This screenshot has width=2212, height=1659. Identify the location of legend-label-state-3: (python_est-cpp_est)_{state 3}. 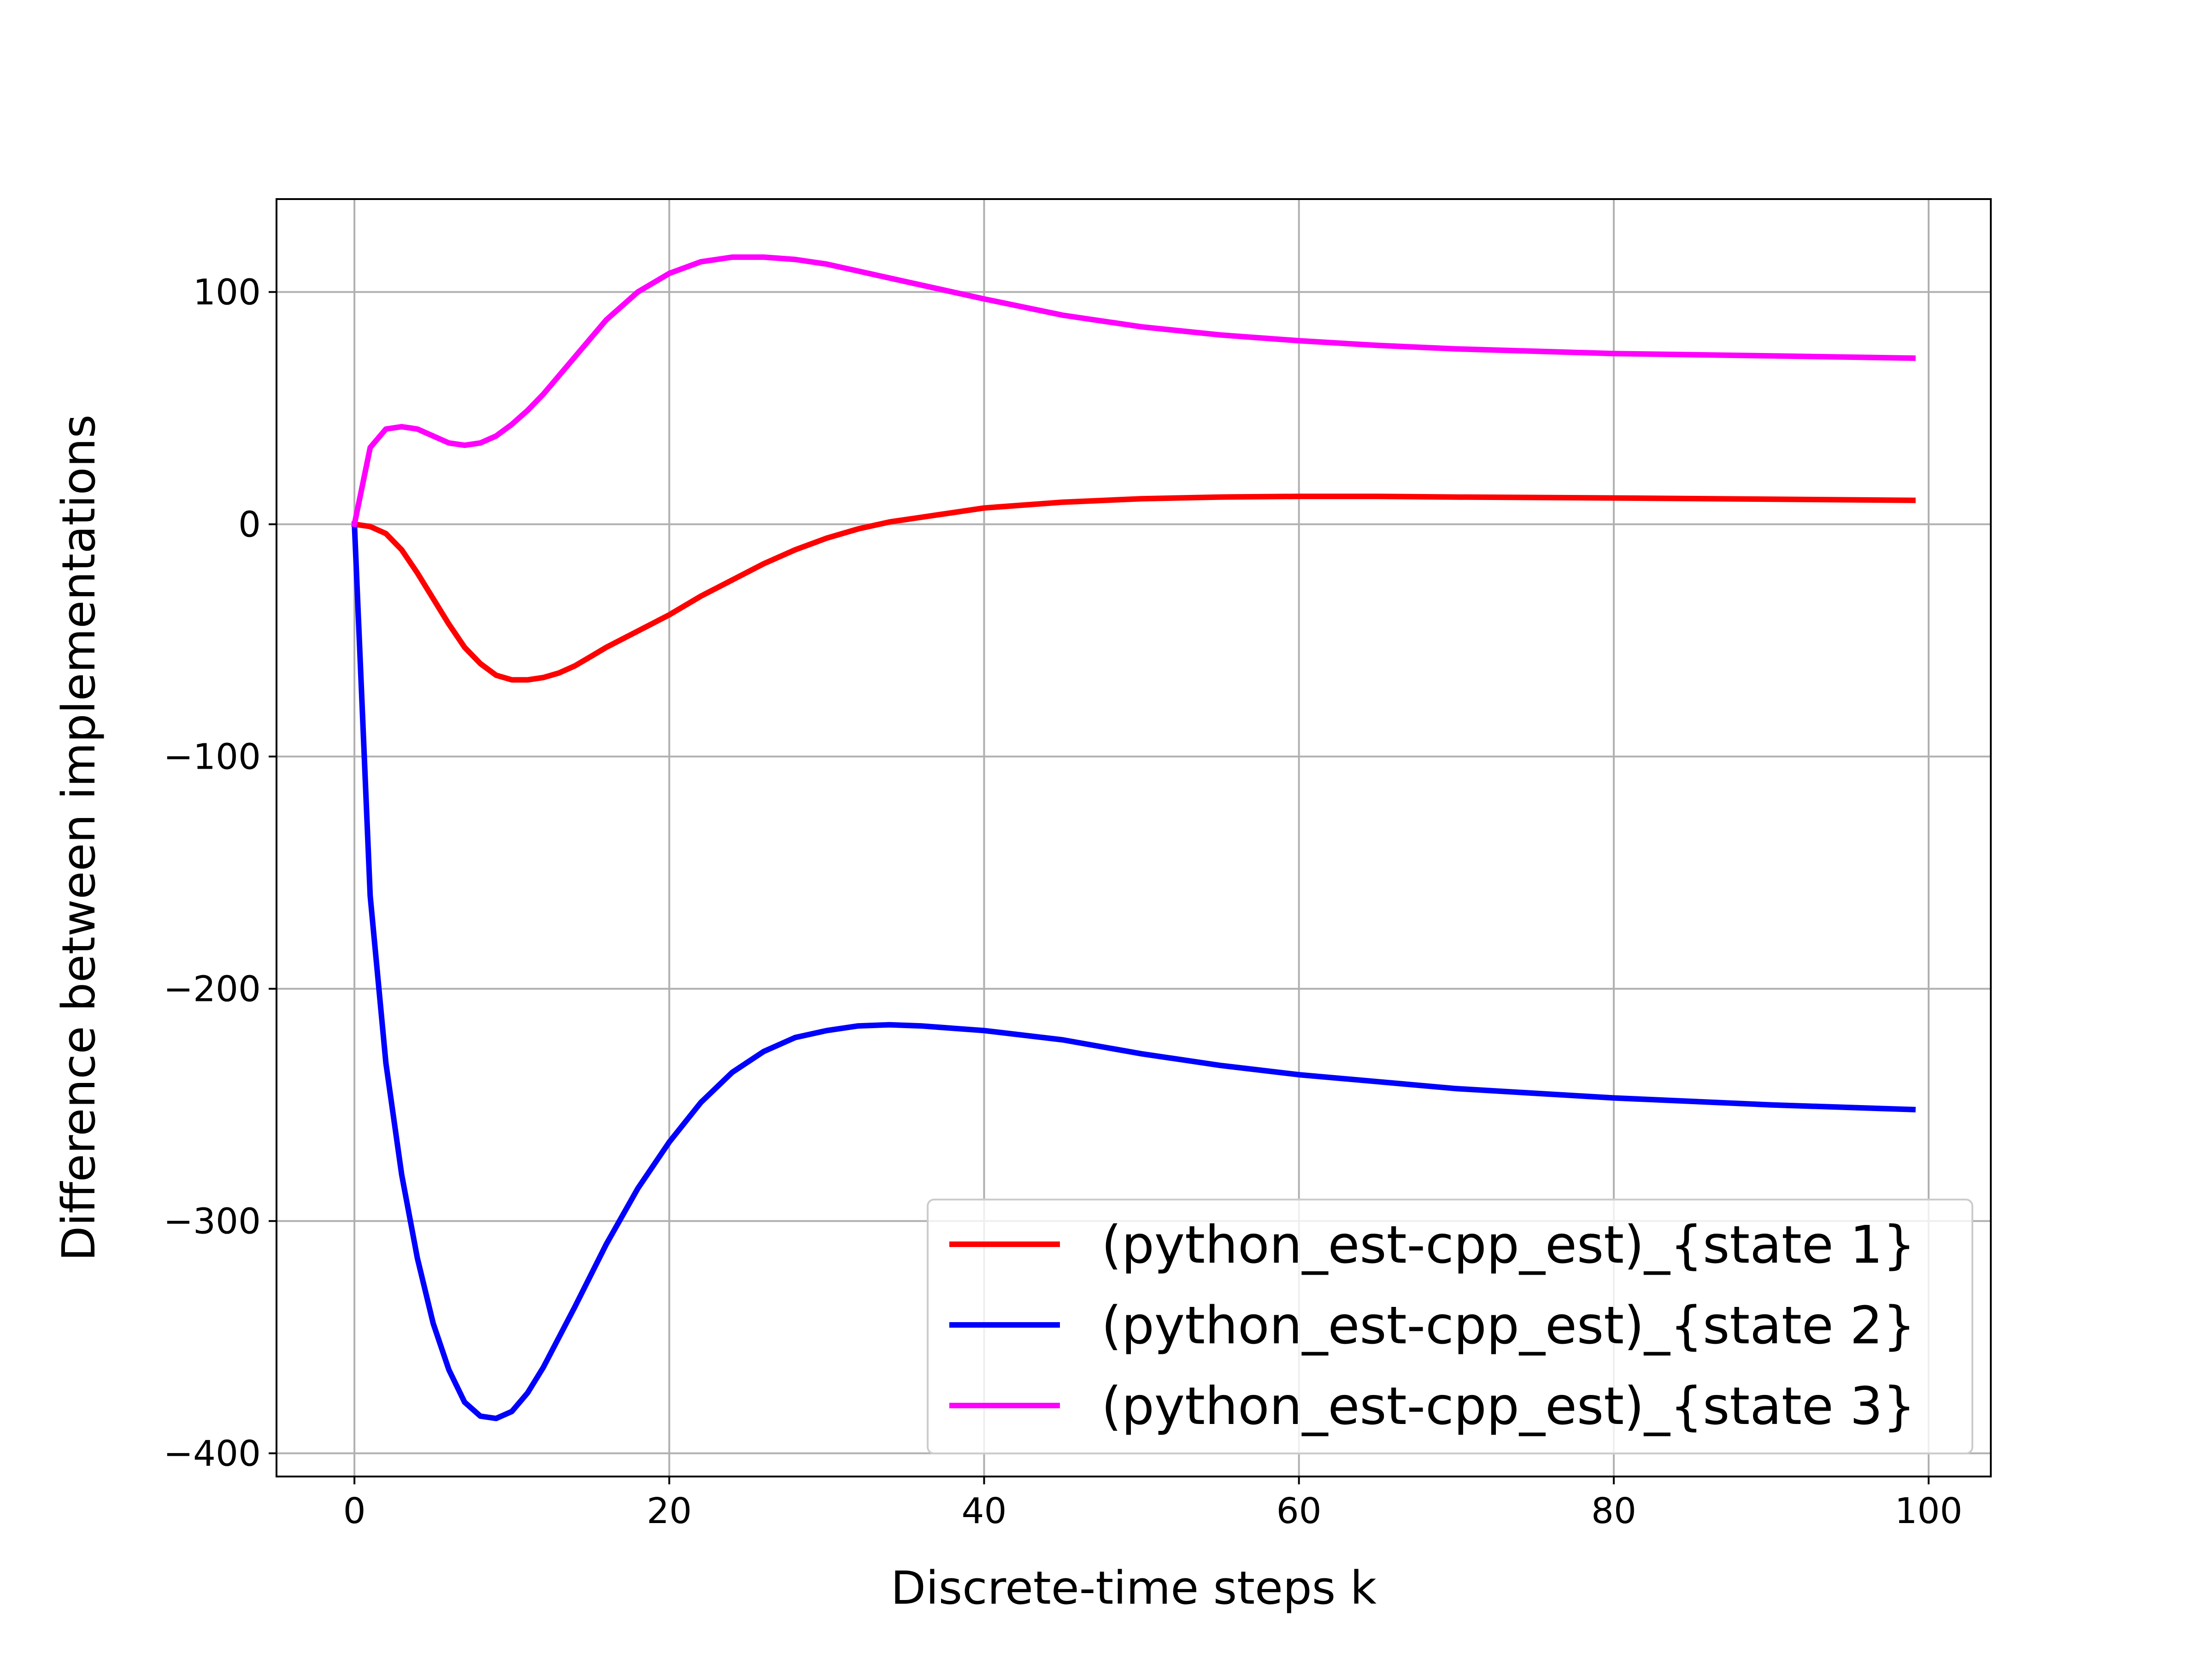
(1508, 1406).